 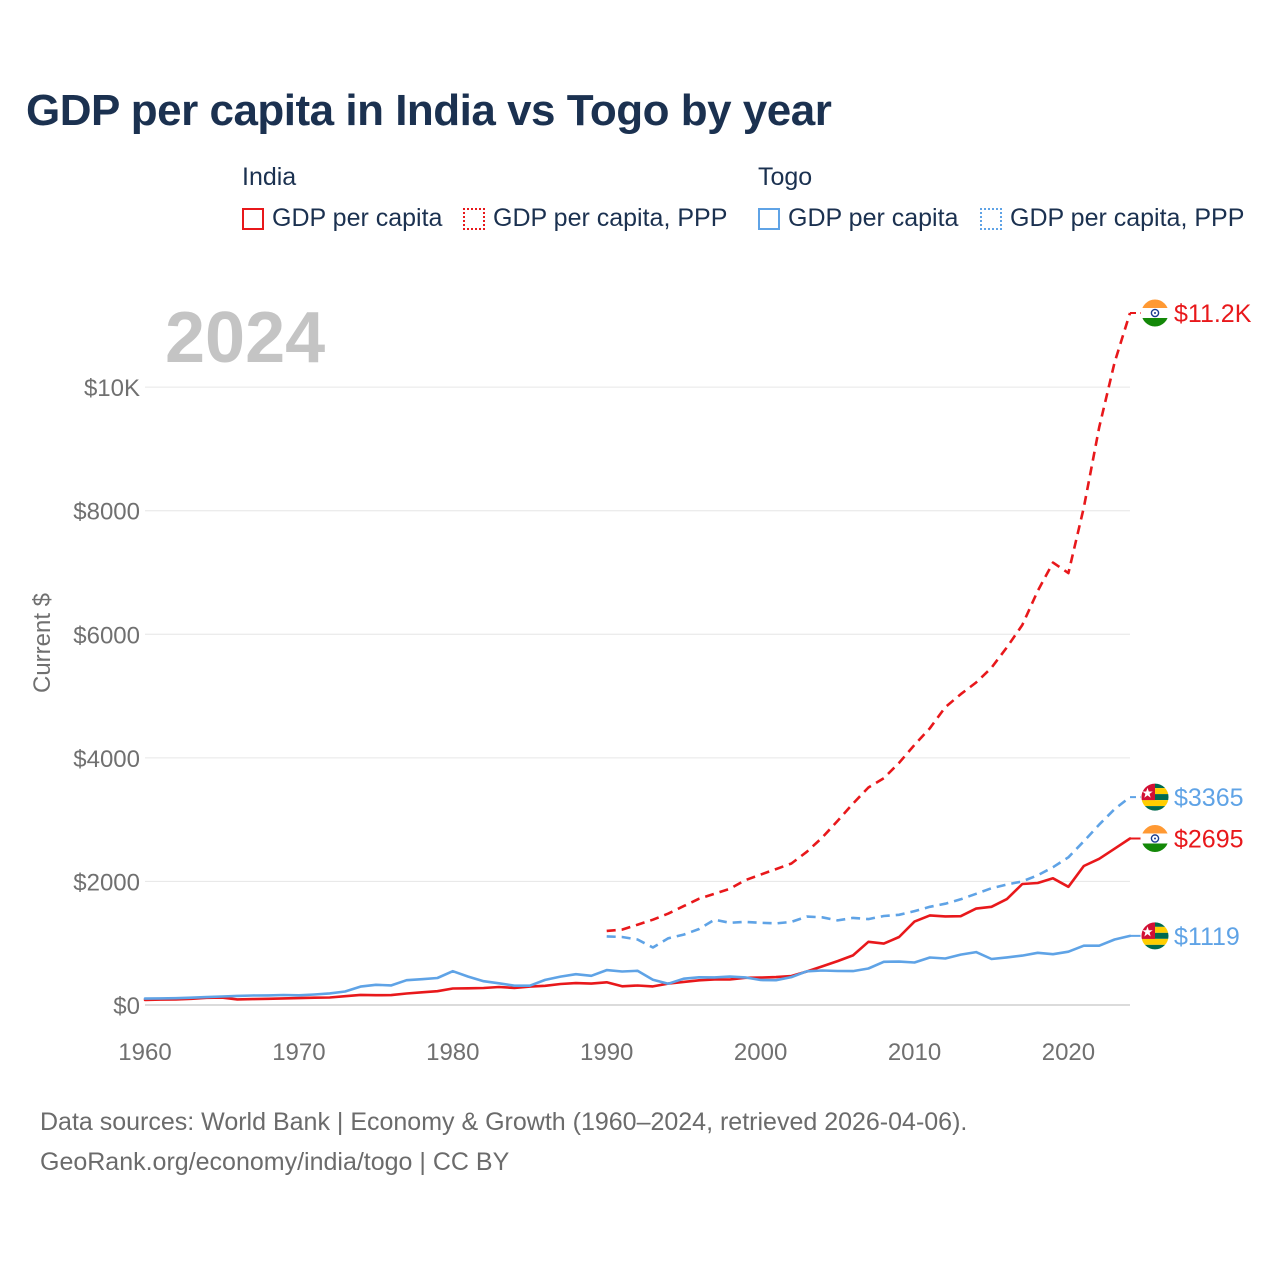 I want to click on series-line-india-gdp-per-capita, so click(x=637, y=919).